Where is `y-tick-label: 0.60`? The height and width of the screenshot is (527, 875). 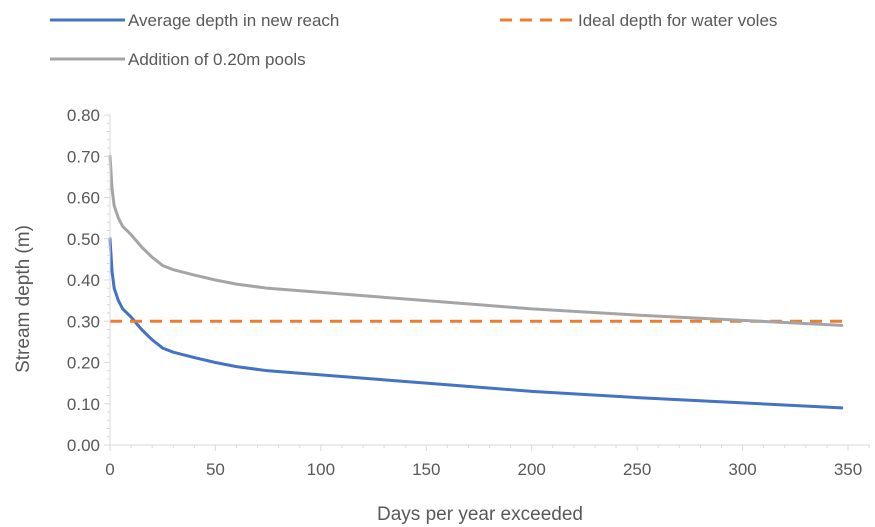 y-tick-label: 0.60 is located at coordinates (83, 198).